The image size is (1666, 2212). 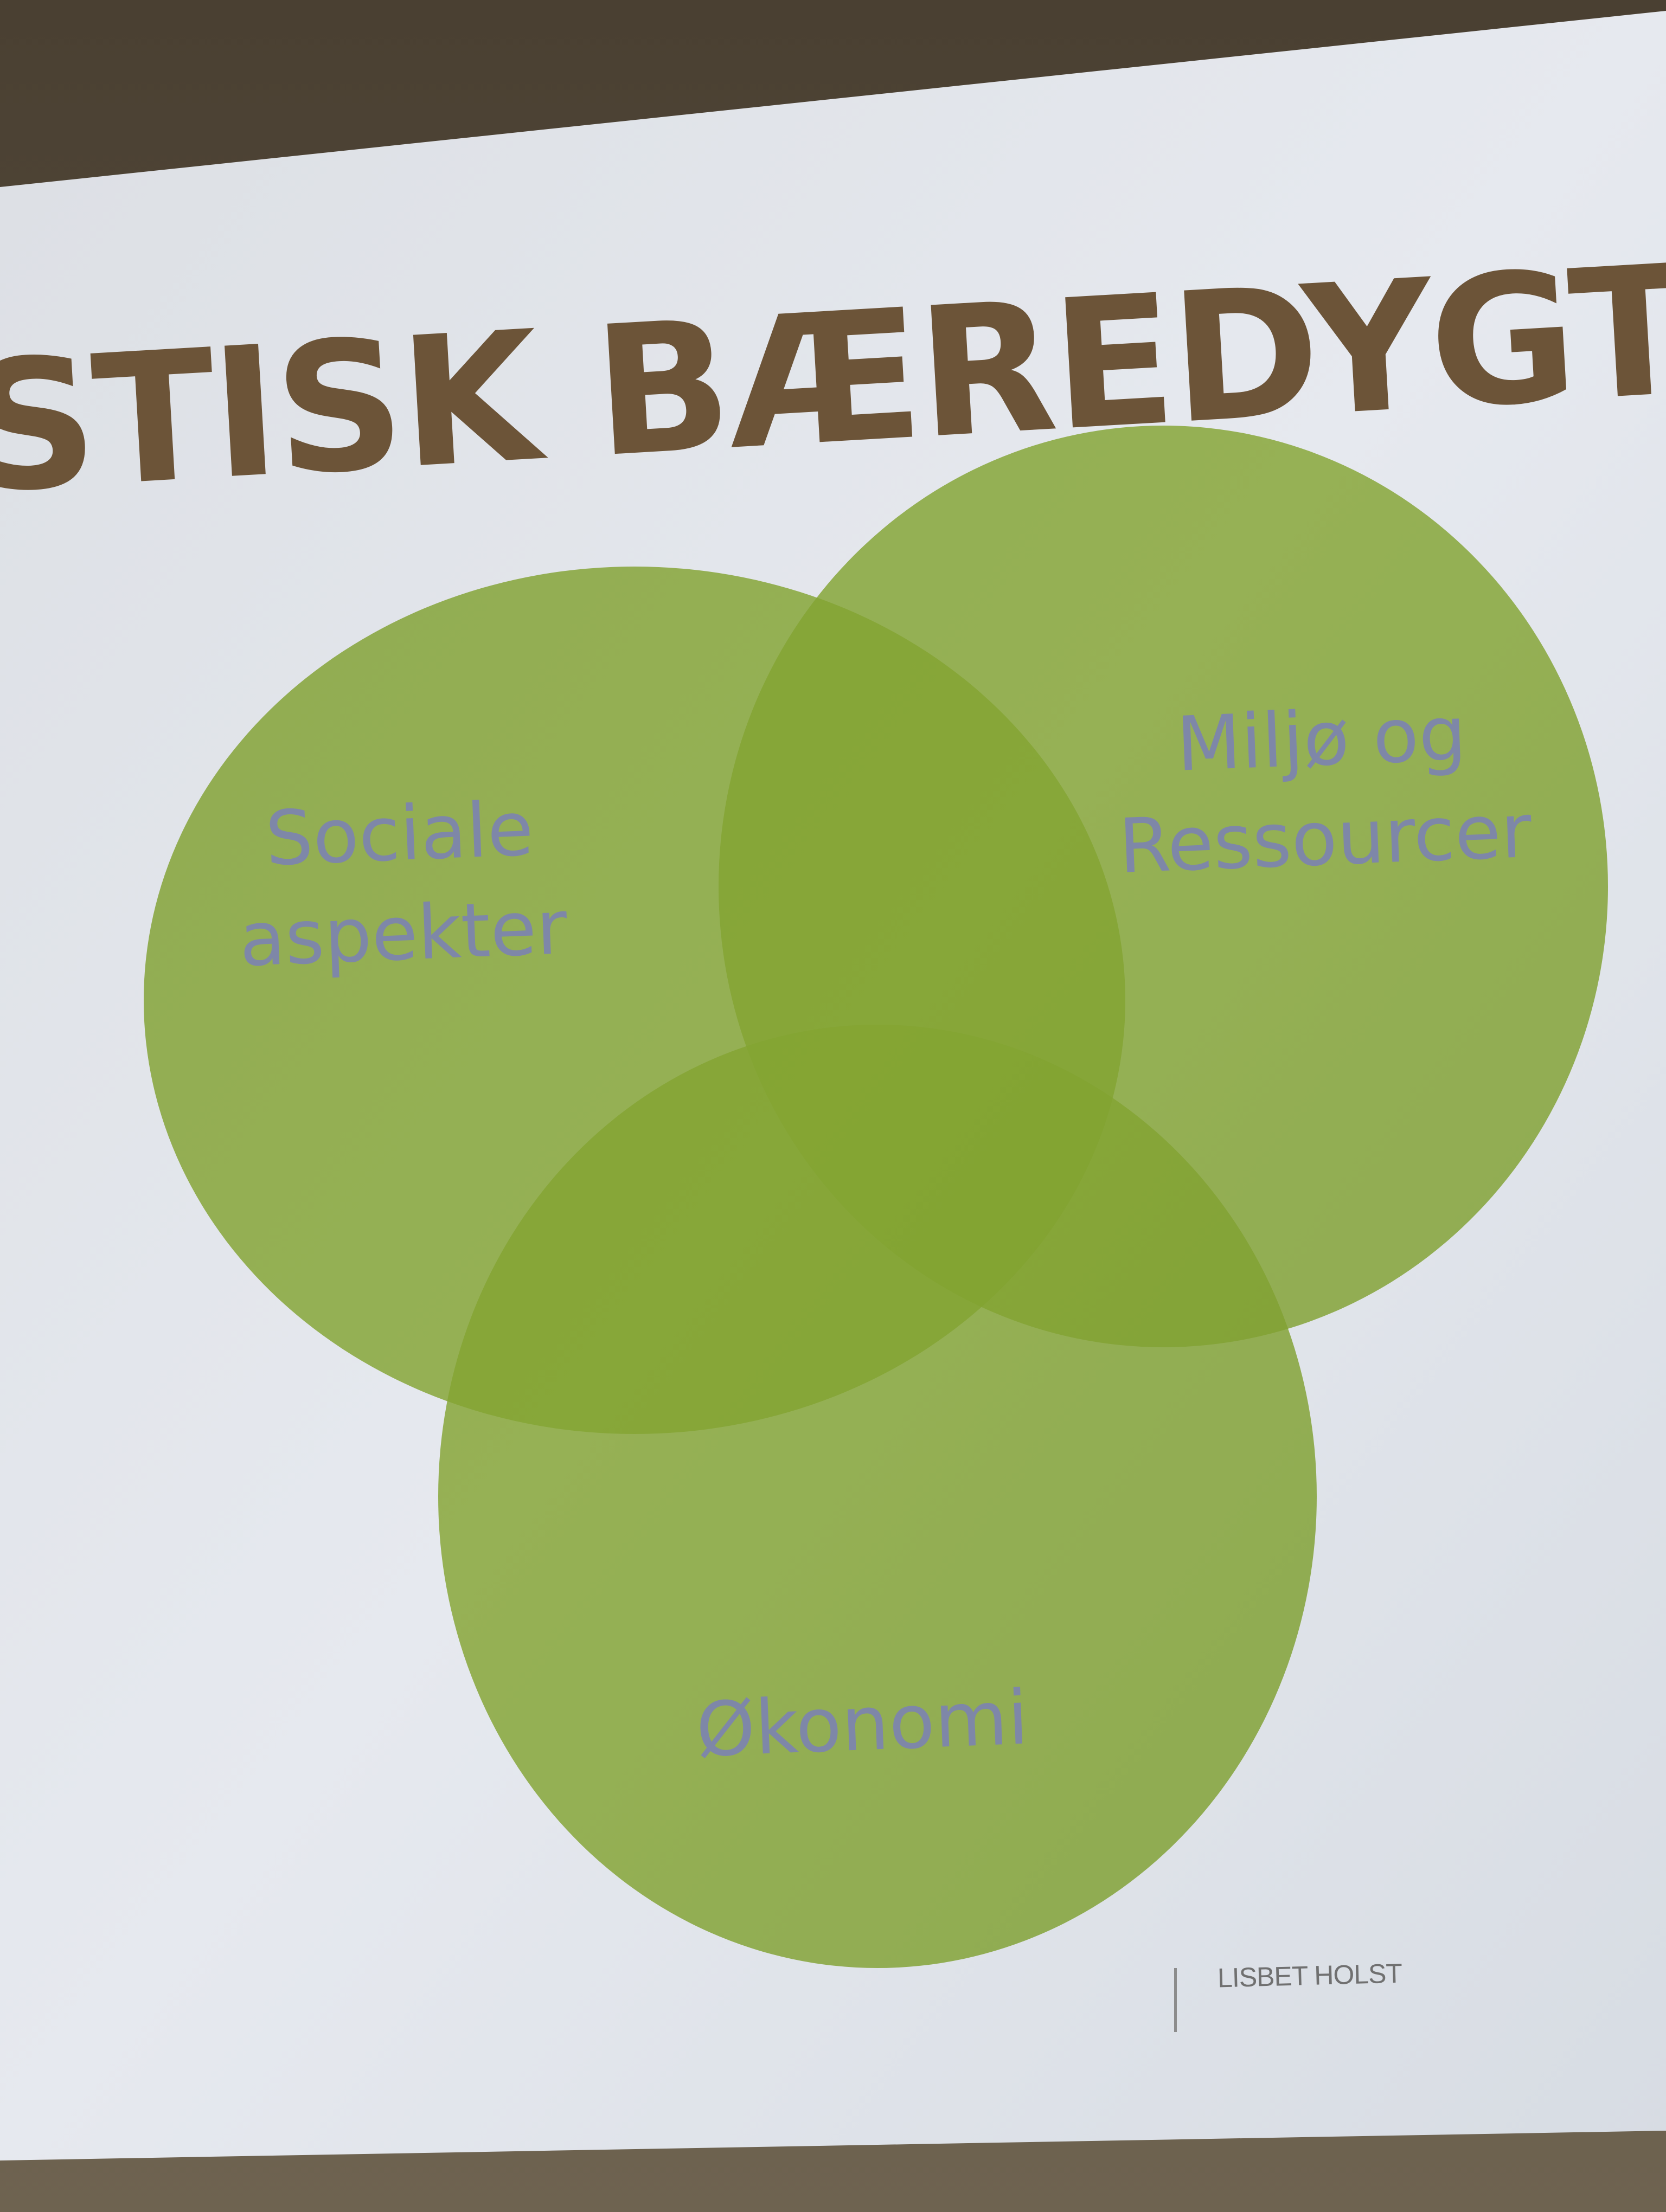 I want to click on venn-label-miljo-line1: Miljø og, so click(x=1321, y=739).